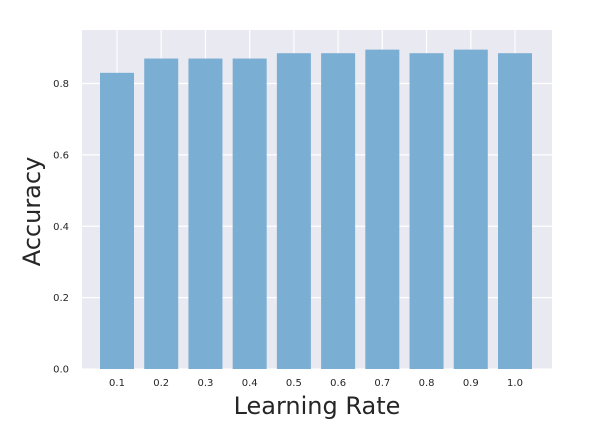 This screenshot has width=607, height=436. What do you see at coordinates (338, 383) in the screenshot?
I see `x-tick-label: 0.6` at bounding box center [338, 383].